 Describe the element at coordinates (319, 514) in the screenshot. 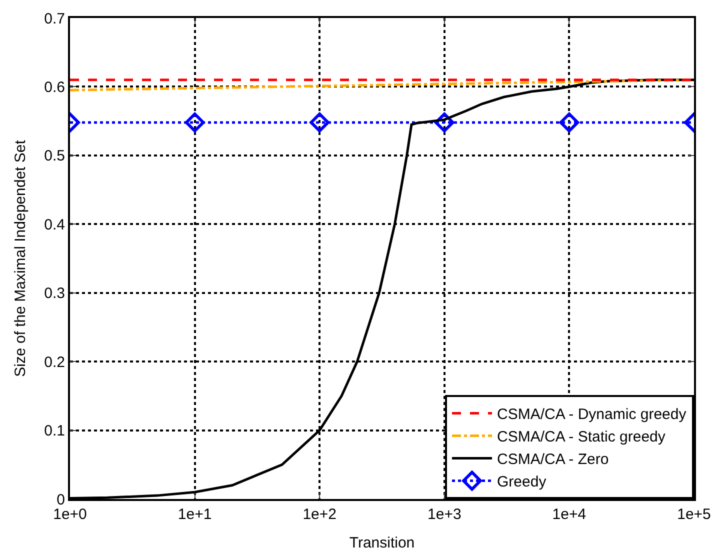

I see `x-tick-label: 1e+2` at that location.